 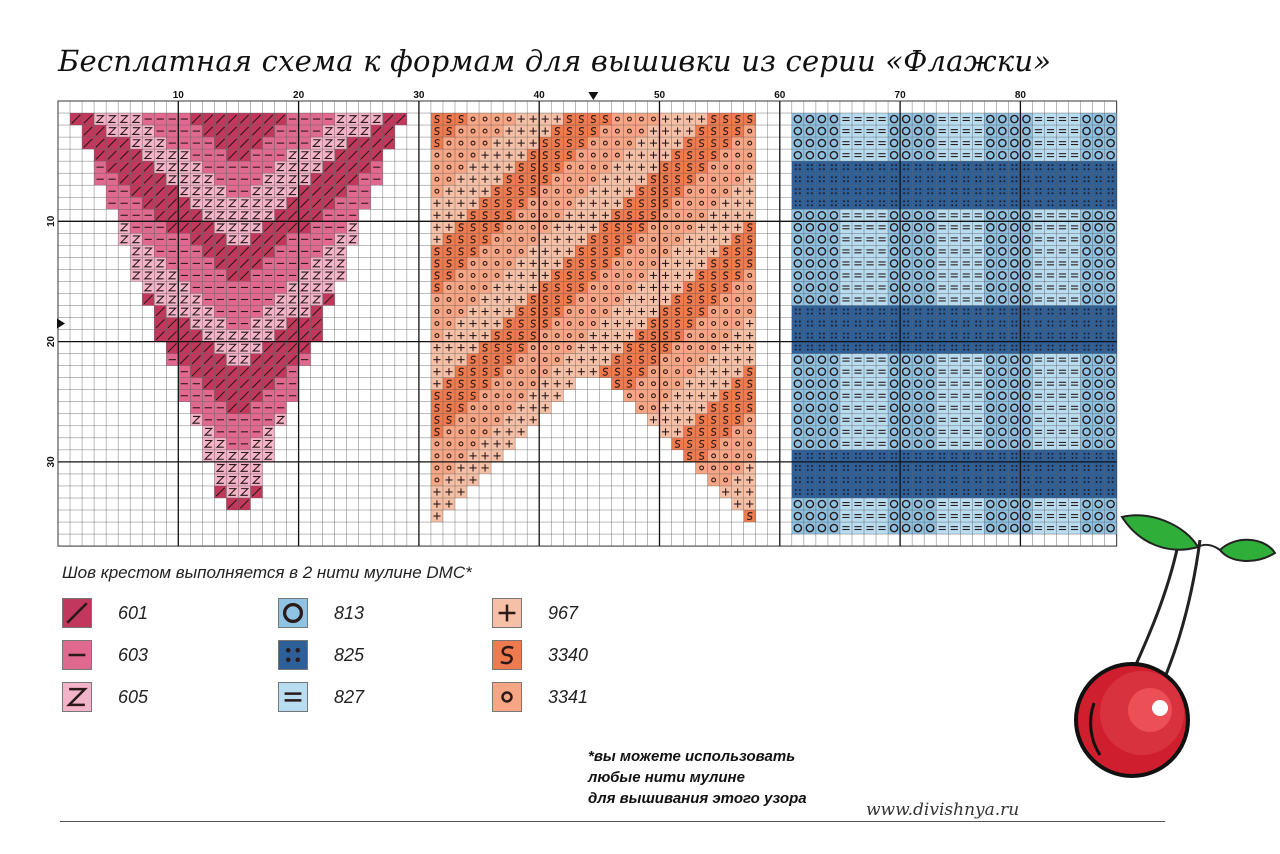 I want to click on site-url: www.divishnya.ru, so click(x=943, y=810).